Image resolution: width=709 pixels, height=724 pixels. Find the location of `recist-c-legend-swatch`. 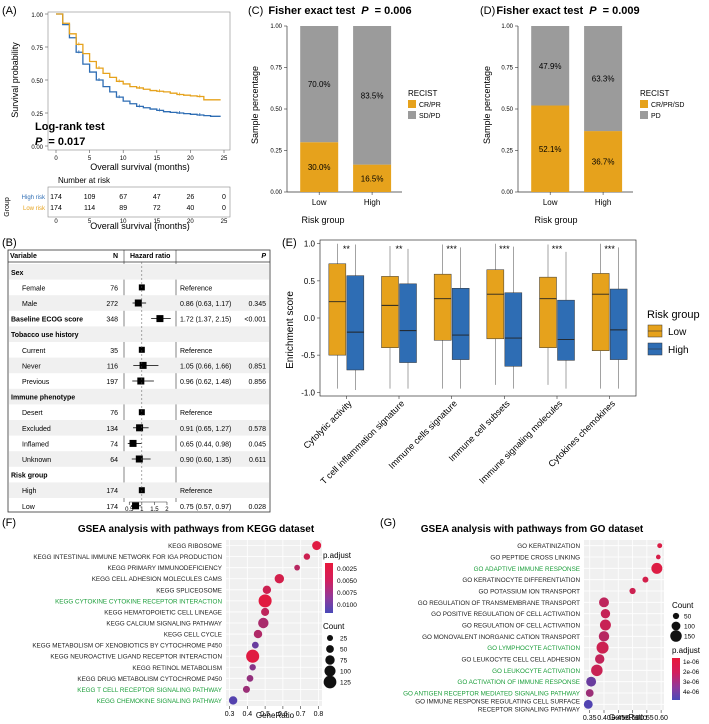

recist-c-legend-swatch is located at coordinates (412, 115).